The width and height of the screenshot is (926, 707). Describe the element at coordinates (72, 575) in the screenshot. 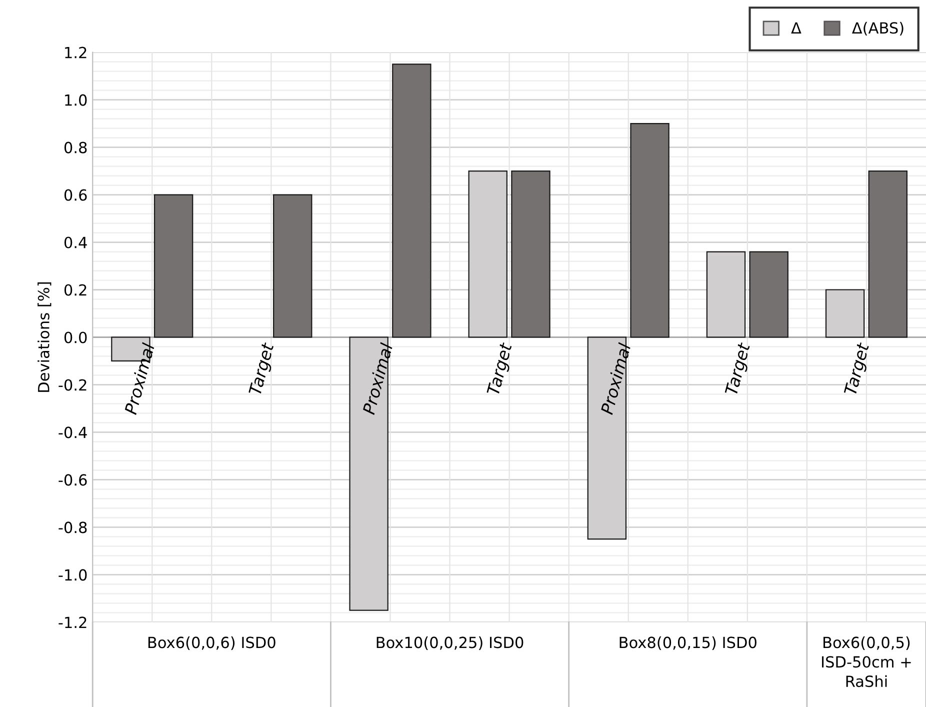

I see `y-tick-label: -1.0` at that location.